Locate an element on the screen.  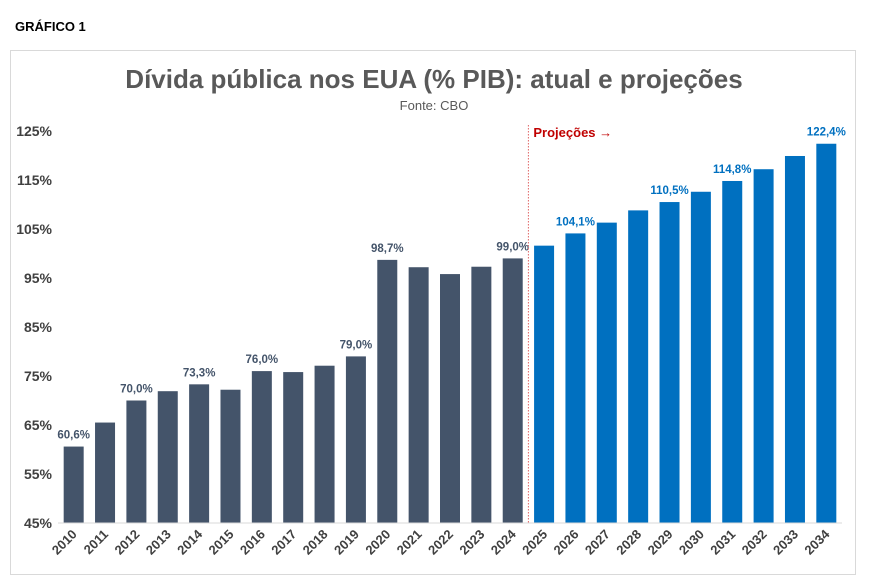
figure-label: GRÁFICO 1 is located at coordinates (50, 26).